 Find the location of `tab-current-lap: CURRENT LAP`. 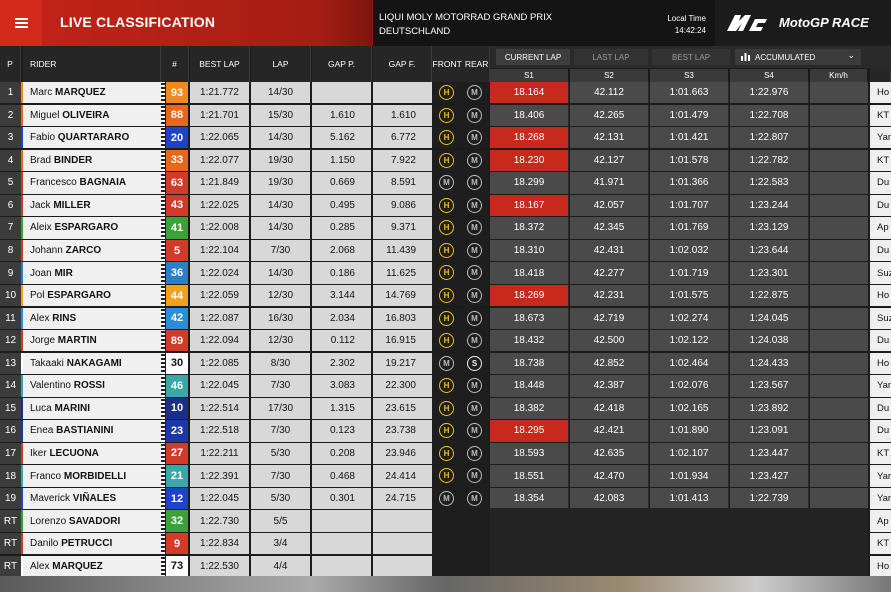

tab-current-lap: CURRENT LAP is located at coordinates (533, 57).